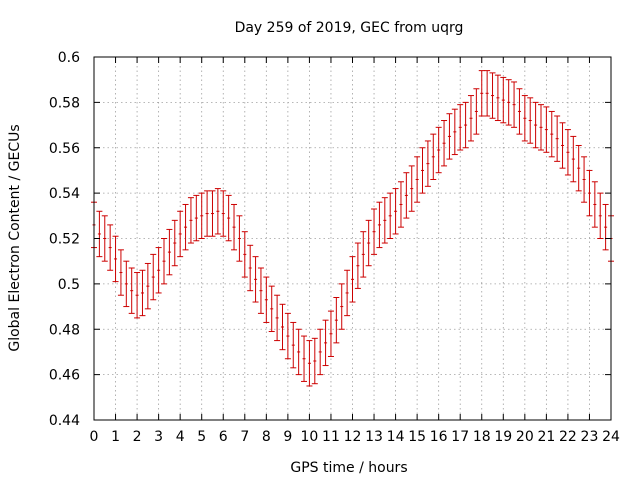 This screenshot has height=480, width=640. I want to click on x-tick-label: 22, so click(568, 437).